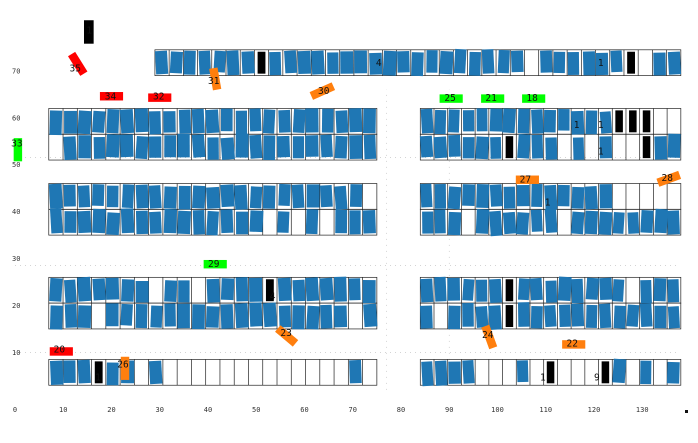  What do you see at coordinates (16, 353) in the screenshot?
I see `y-tick-label: 10` at bounding box center [16, 353].